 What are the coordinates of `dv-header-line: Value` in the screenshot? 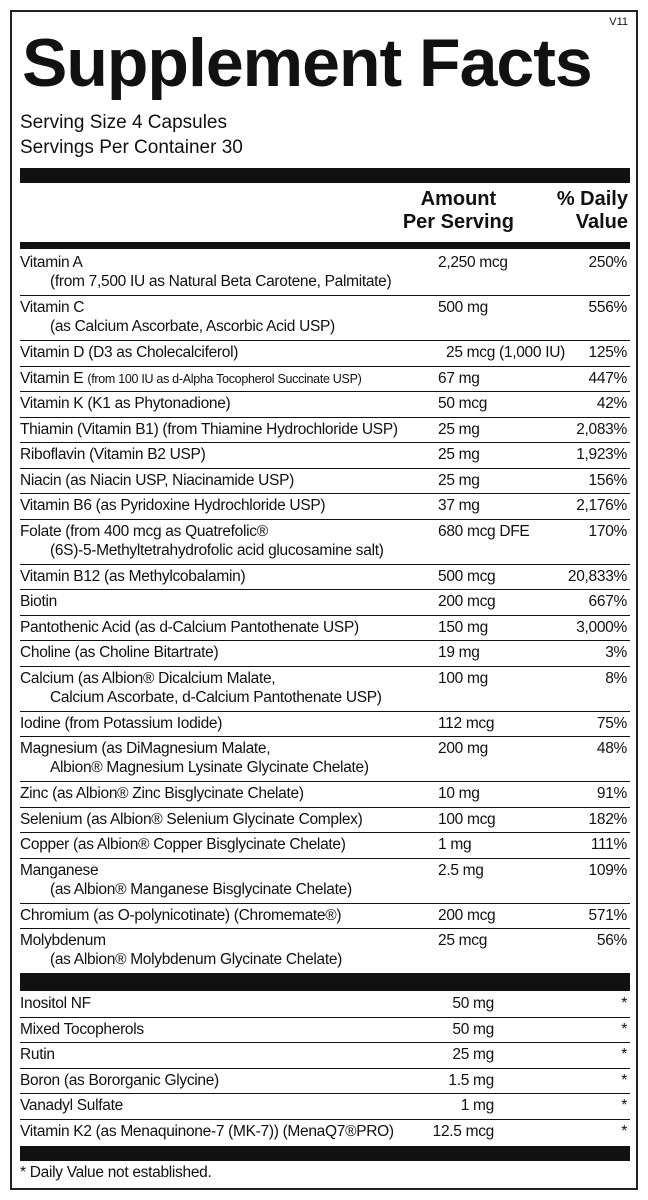 It's located at (601, 222).